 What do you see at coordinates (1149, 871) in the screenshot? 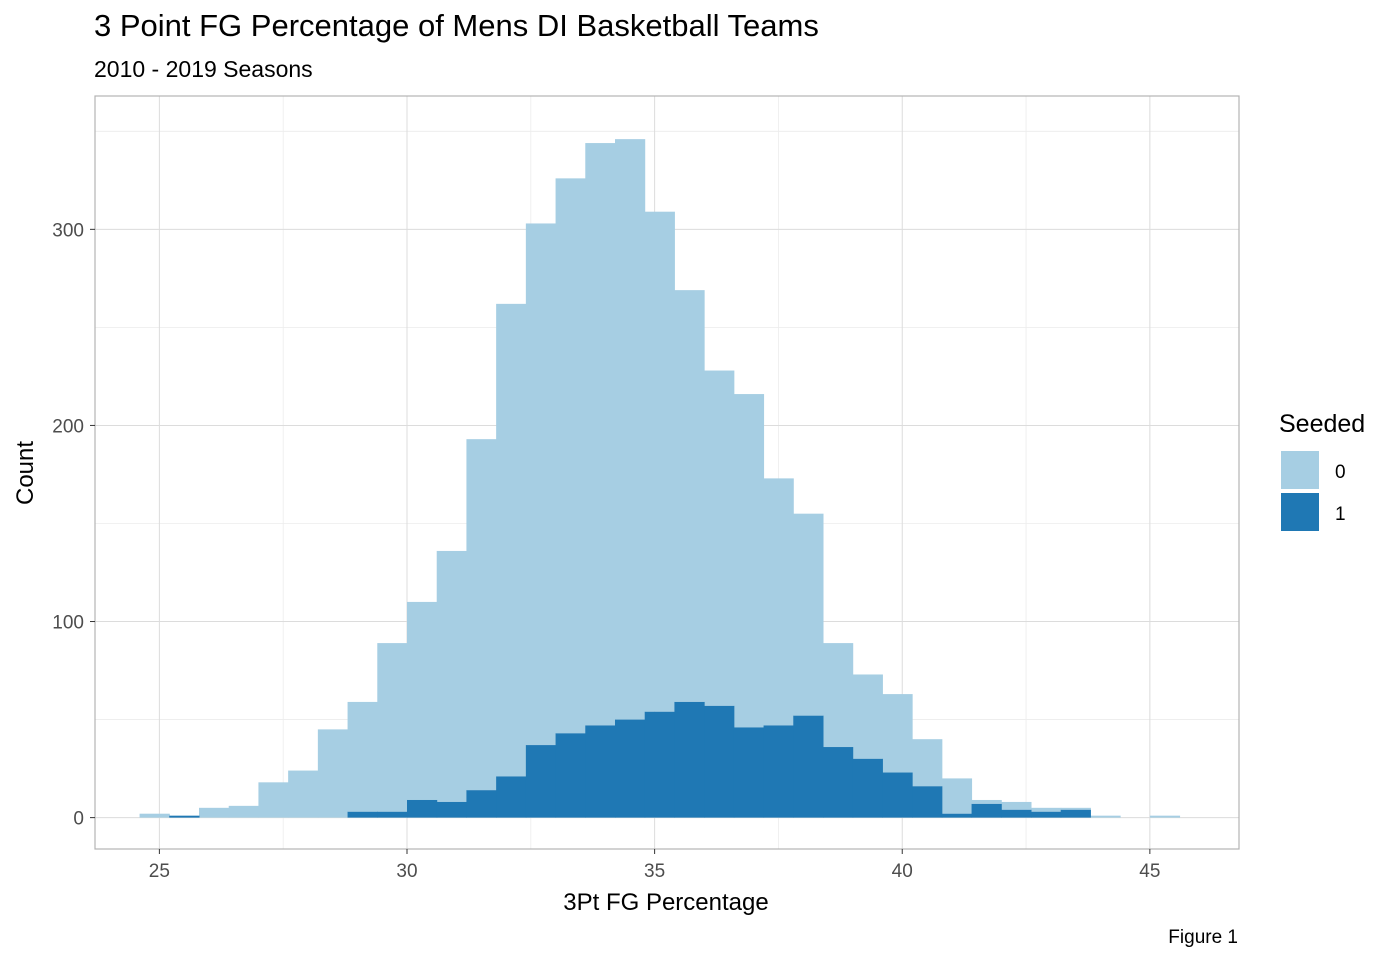
I see `x-tick-label: 45` at bounding box center [1149, 871].